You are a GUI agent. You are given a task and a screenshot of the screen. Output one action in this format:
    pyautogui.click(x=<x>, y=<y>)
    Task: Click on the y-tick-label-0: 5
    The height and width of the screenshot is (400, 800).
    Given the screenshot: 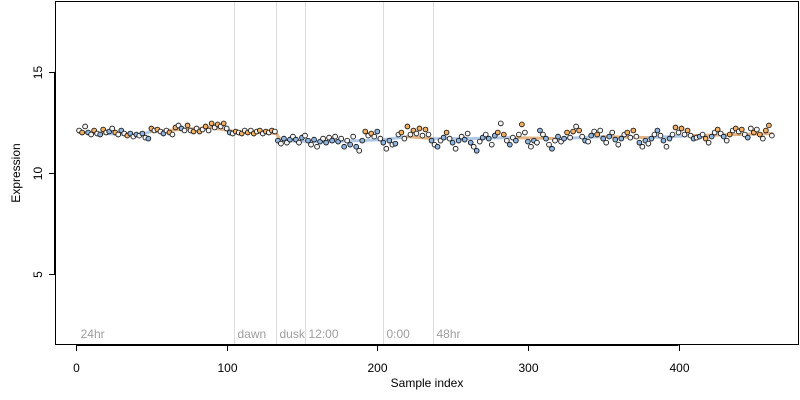 What is the action you would take?
    pyautogui.click(x=38, y=274)
    